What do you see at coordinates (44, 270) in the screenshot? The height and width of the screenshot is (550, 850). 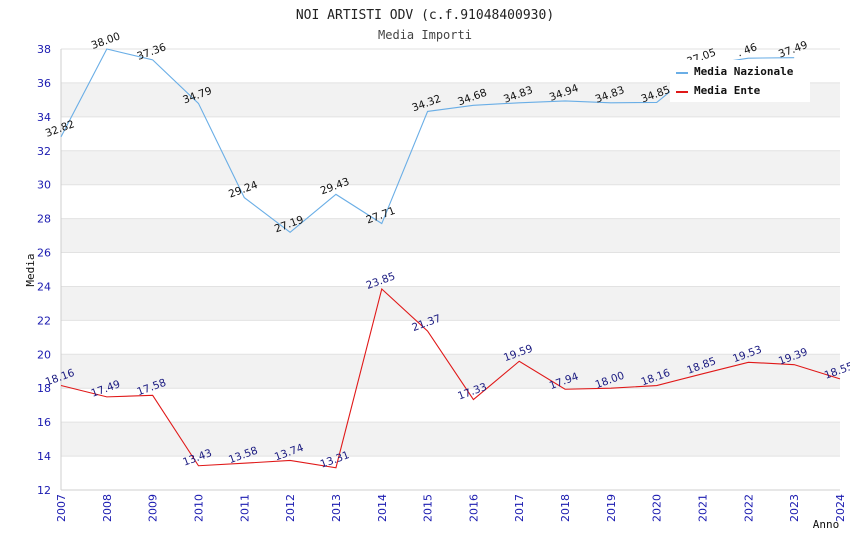 I see `y-axis-ticks: 12 14 16 18 20 22 24 26 28 30 32 34 36 38` at bounding box center [44, 270].